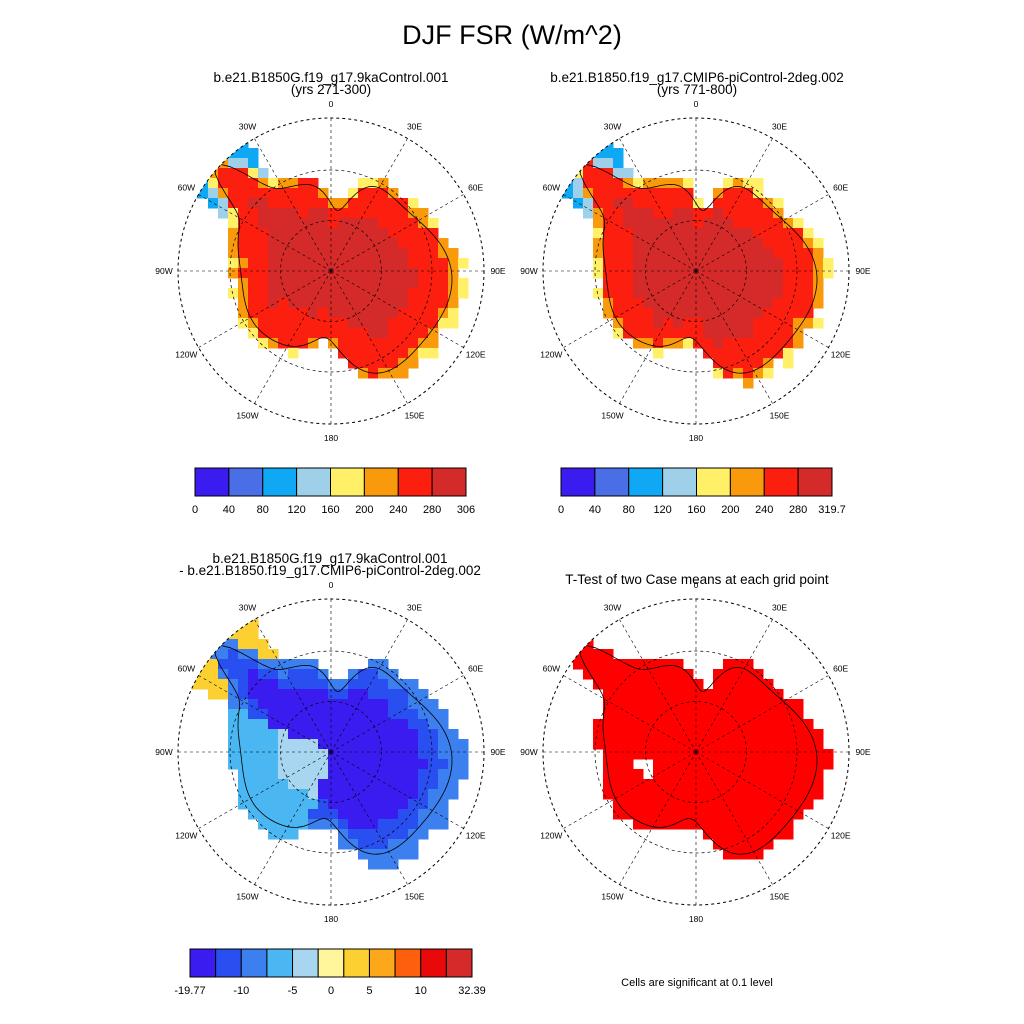 Image resolution: width=1024 pixels, height=1024 pixels. What do you see at coordinates (263, 510) in the screenshot?
I see `colorbar-tick-label: 80` at bounding box center [263, 510].